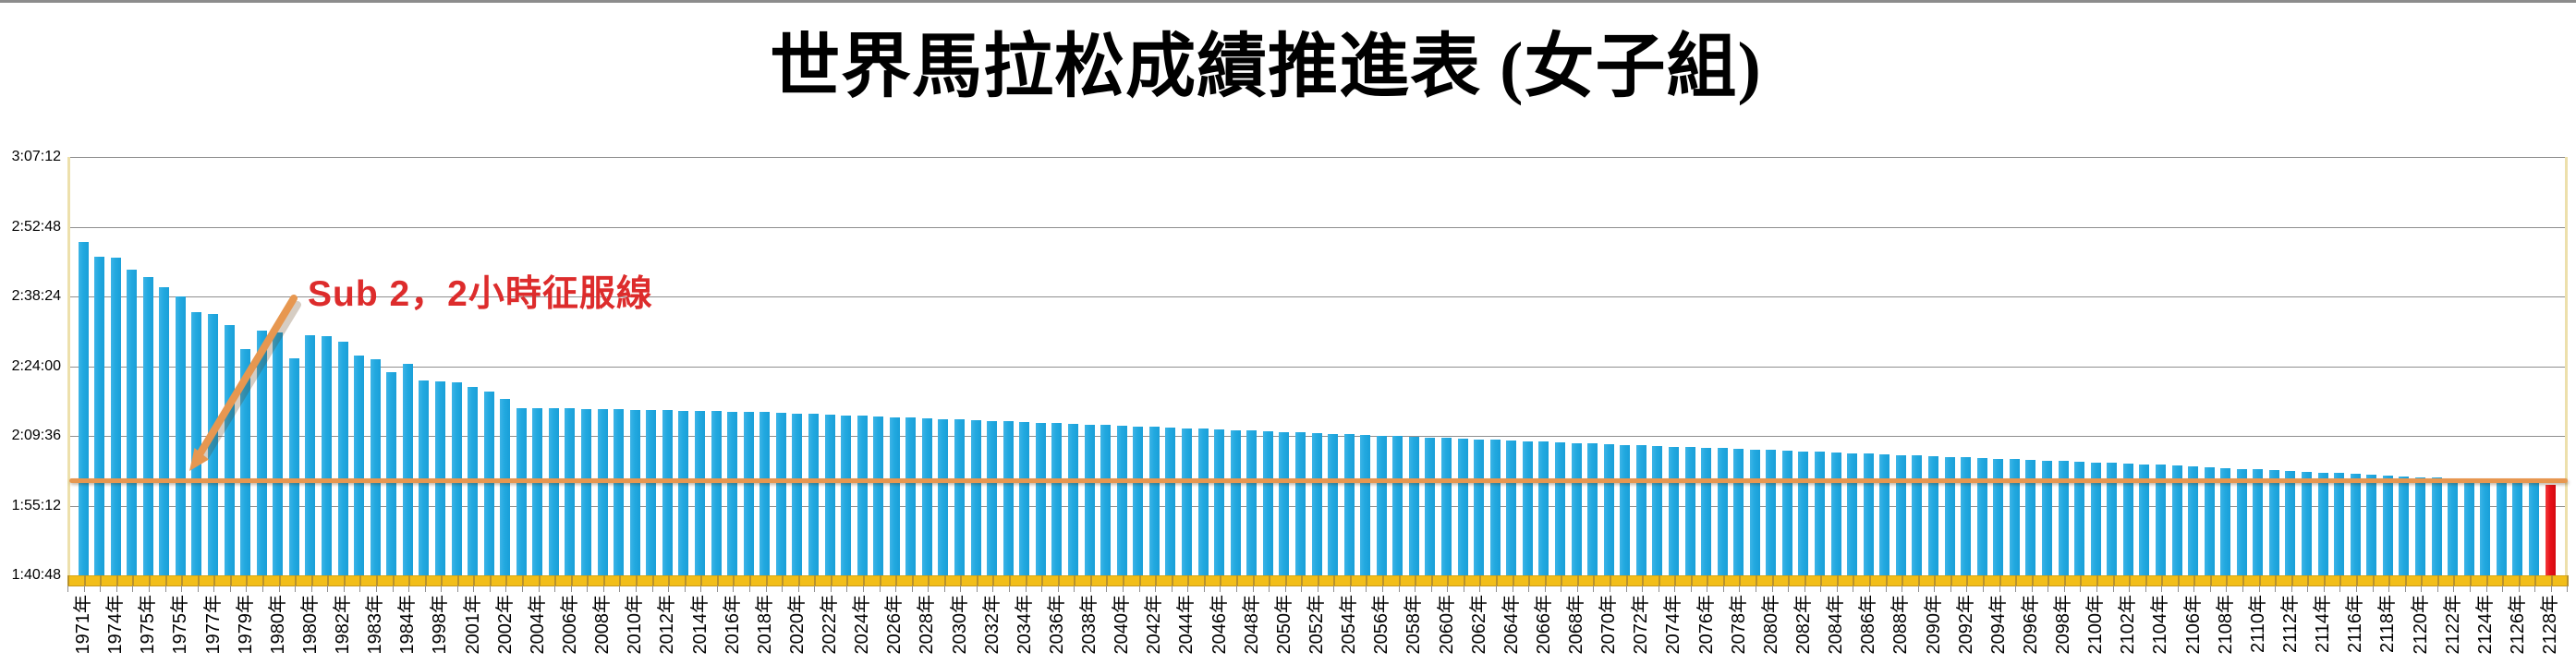 The image size is (2576, 664). I want to click on x-axis-label: 2110年, so click(2257, 624).